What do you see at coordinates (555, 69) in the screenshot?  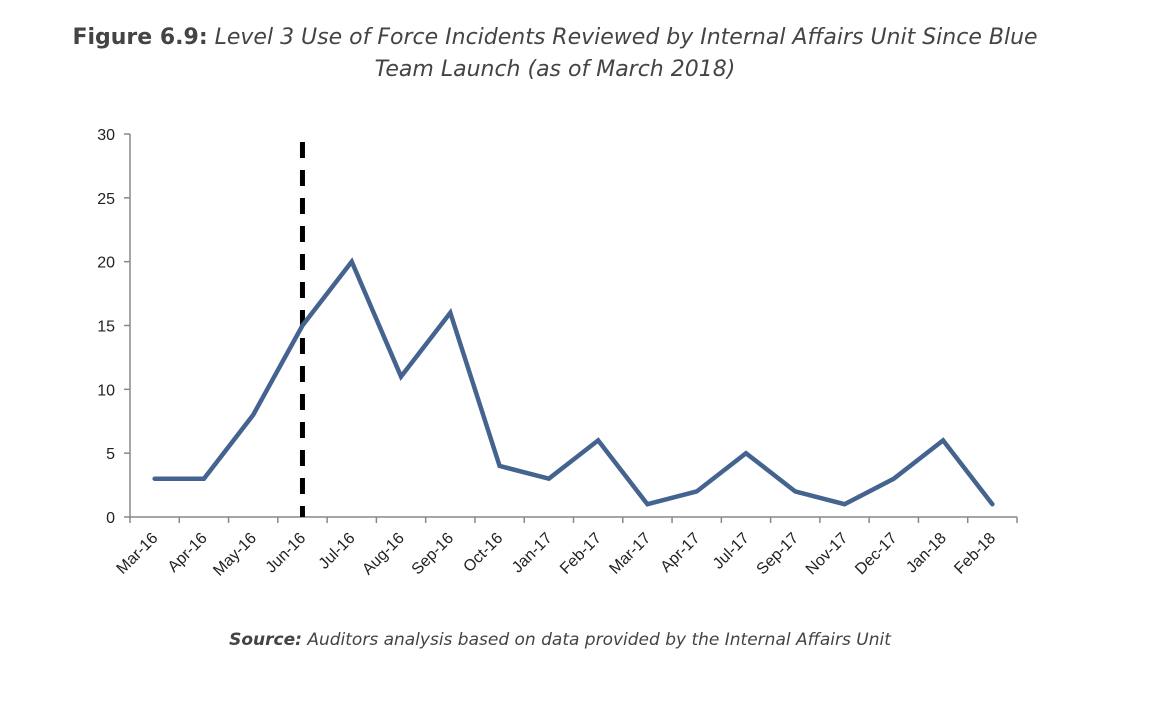 I see `figure-title-line2: Team Launch (as of March 2018)` at bounding box center [555, 69].